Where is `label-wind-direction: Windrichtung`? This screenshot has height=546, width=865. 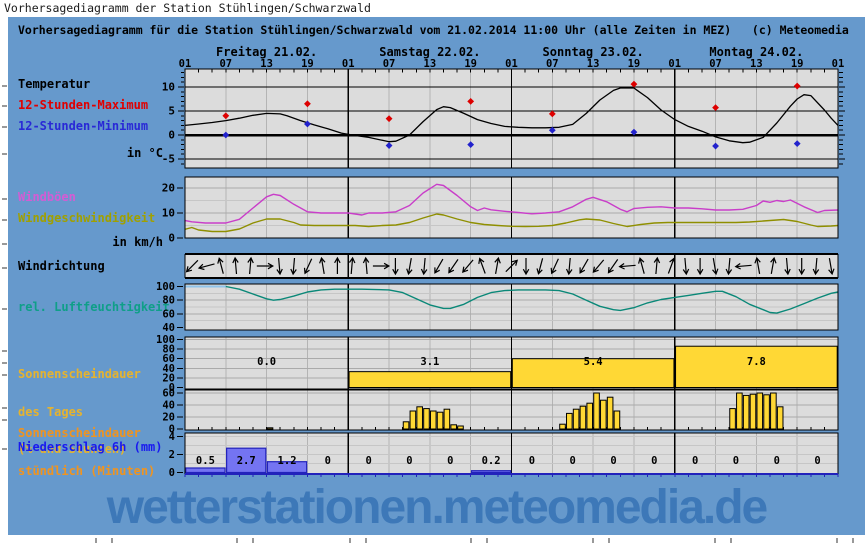 label-wind-direction: Windrichtung is located at coordinates (61, 266).